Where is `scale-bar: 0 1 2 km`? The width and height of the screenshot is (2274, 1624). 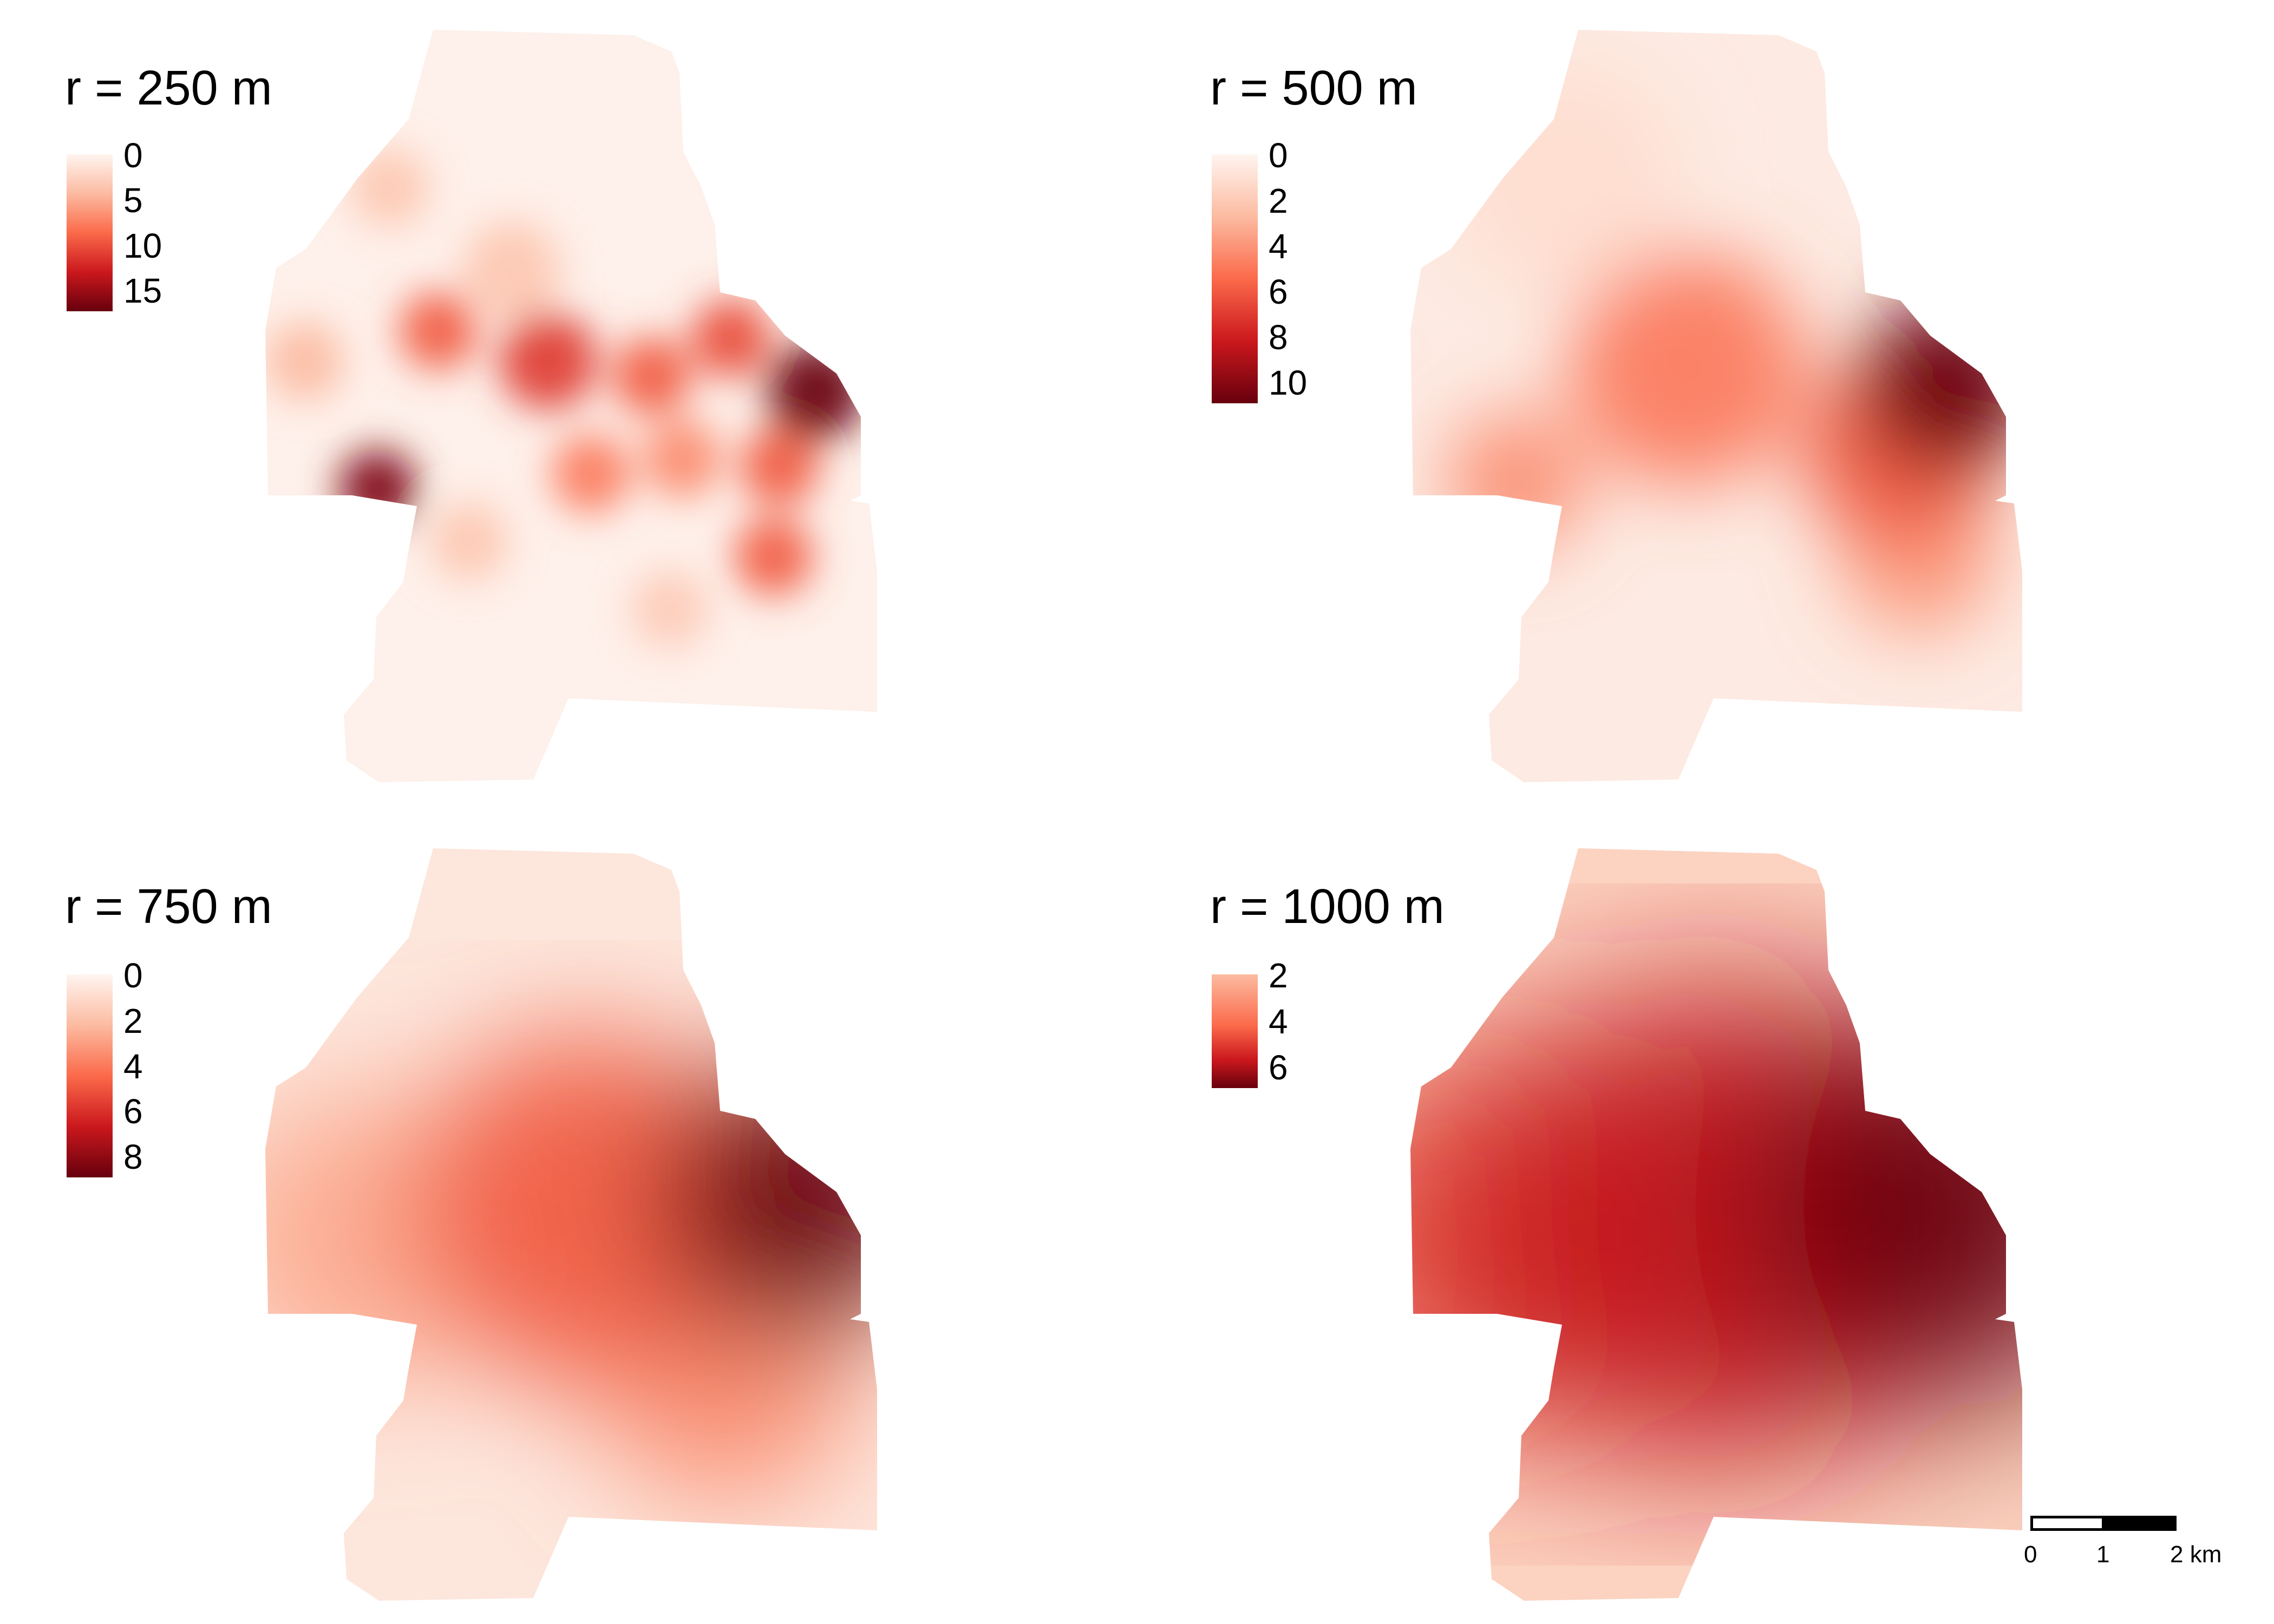
scale-bar: 0 1 2 km is located at coordinates (2128, 1548).